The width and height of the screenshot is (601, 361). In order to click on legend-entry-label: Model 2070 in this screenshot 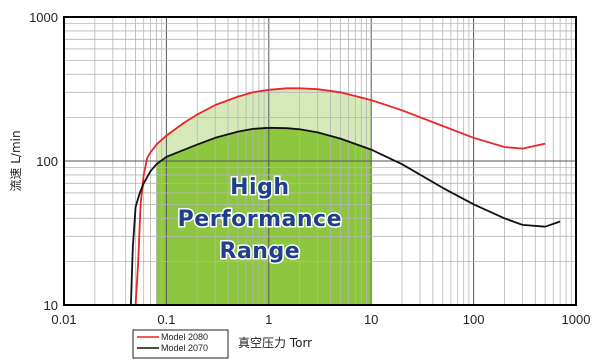, I will do `click(184, 348)`.